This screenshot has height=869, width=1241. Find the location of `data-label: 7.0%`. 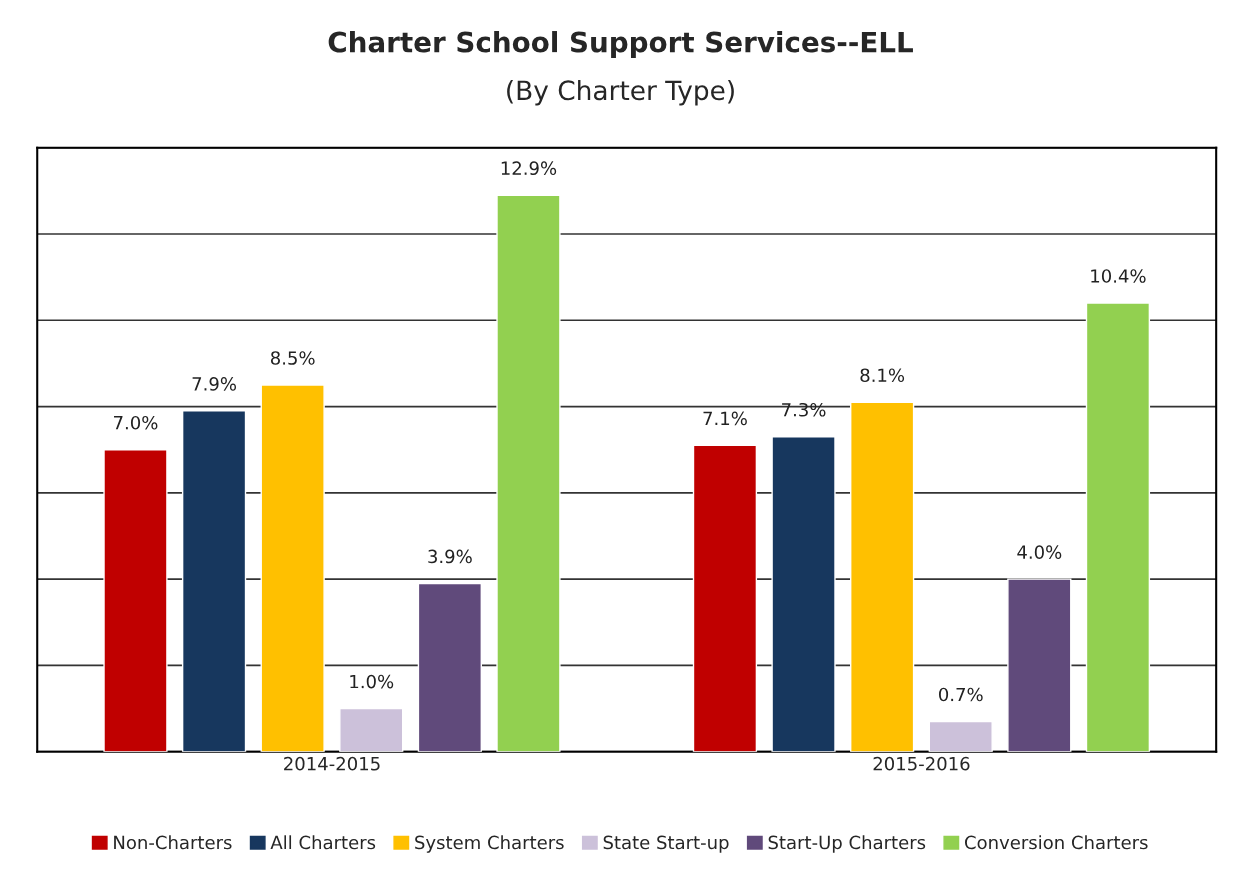

data-label: 7.0% is located at coordinates (136, 422).